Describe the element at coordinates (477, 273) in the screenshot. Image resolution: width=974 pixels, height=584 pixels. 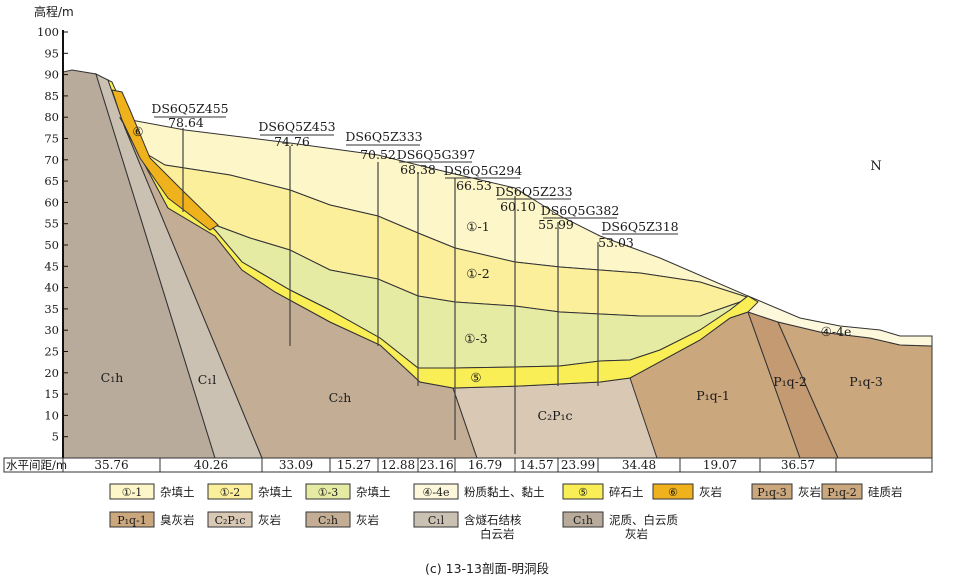
I see `label-1-2: ①-2` at that location.